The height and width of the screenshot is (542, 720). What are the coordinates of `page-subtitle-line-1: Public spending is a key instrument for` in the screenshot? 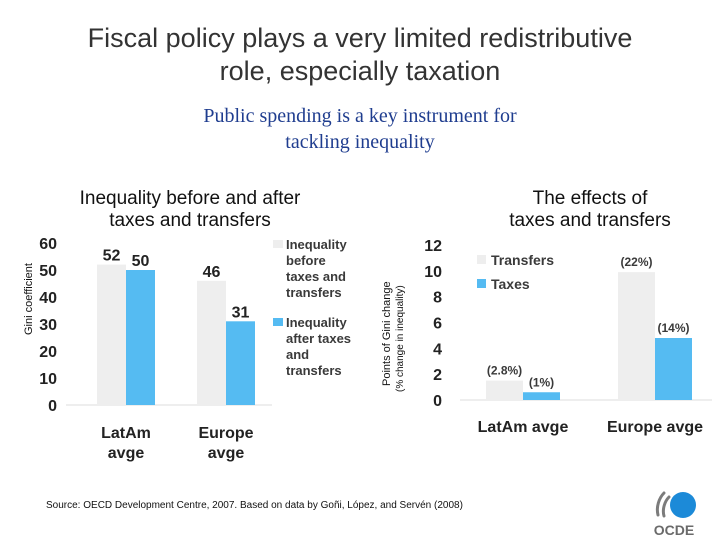 It's located at (360, 116).